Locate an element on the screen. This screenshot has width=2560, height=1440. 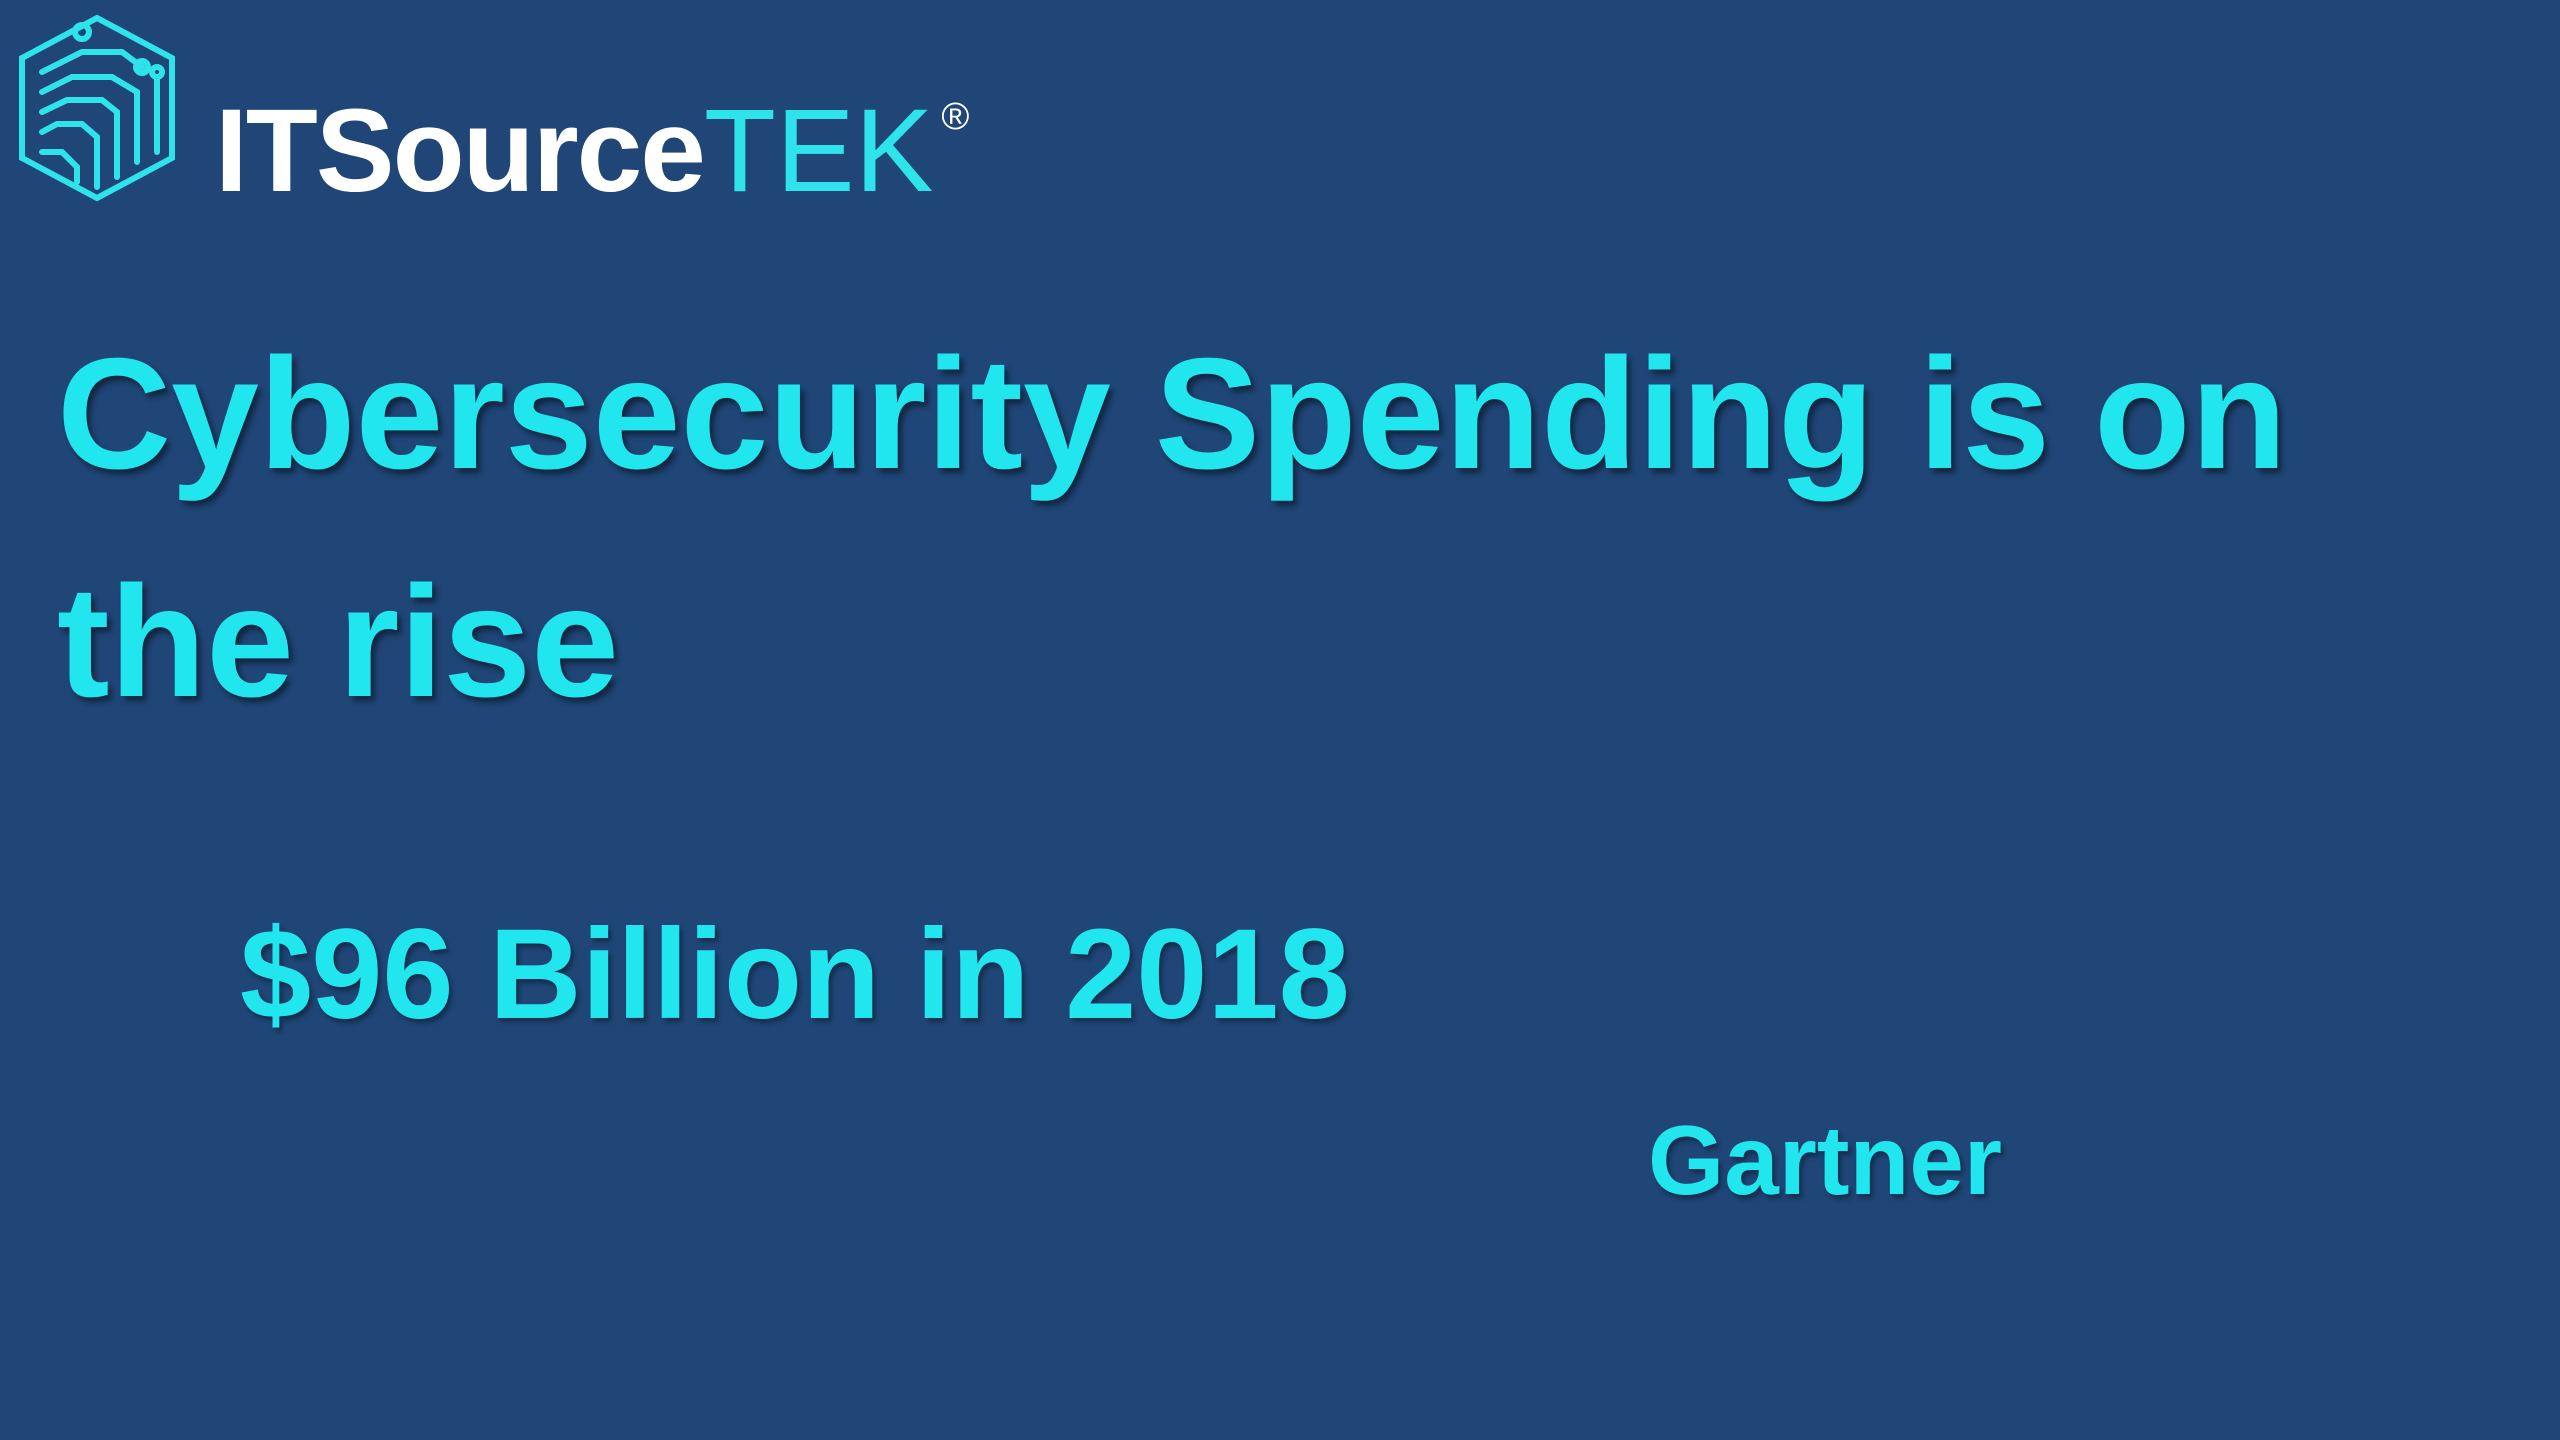
logo-icon is located at coordinates (97, 108).